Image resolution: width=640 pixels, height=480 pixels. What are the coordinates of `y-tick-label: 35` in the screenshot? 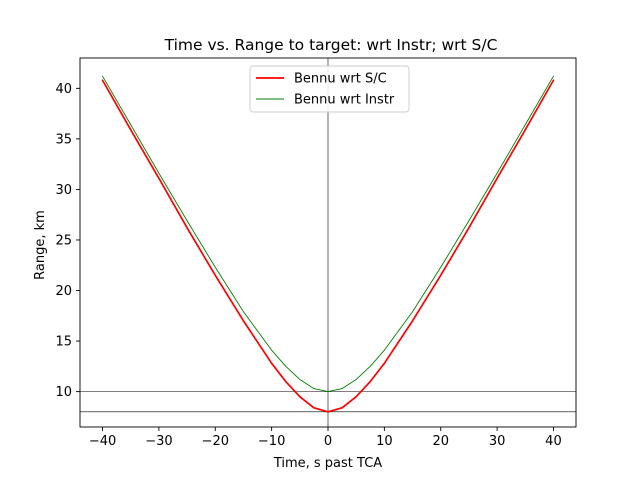 It's located at (63, 139).